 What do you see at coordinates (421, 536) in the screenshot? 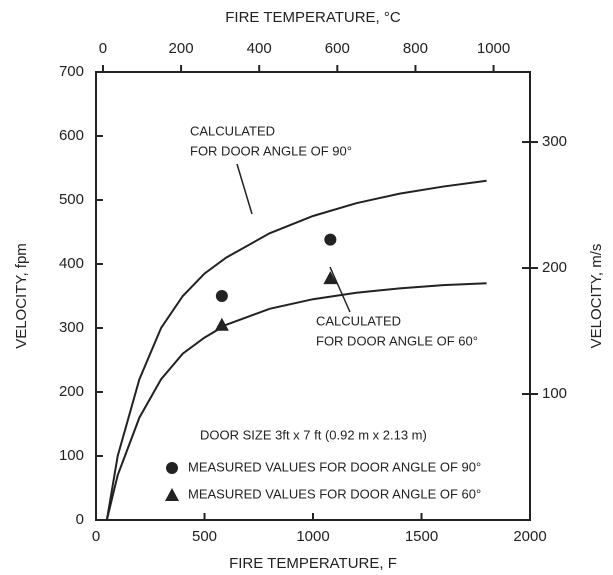
I see `x-tick-label: 1500` at bounding box center [421, 536].